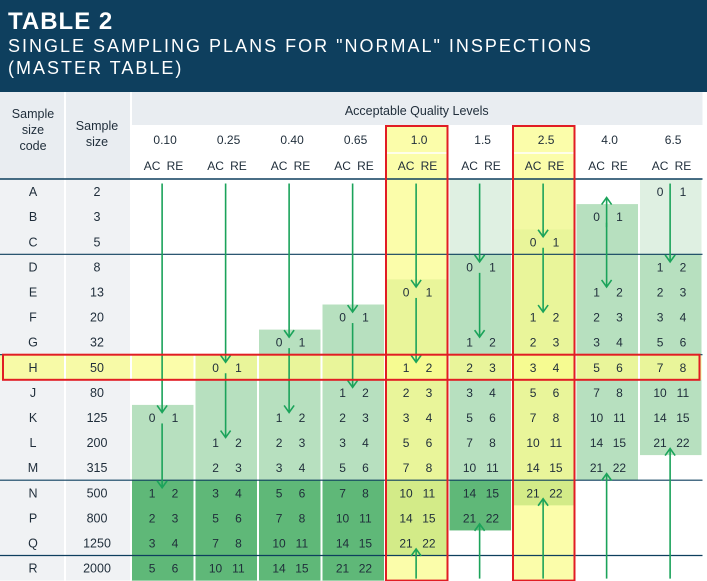  What do you see at coordinates (97, 267) in the screenshot?
I see `sample-size: 8` at bounding box center [97, 267].